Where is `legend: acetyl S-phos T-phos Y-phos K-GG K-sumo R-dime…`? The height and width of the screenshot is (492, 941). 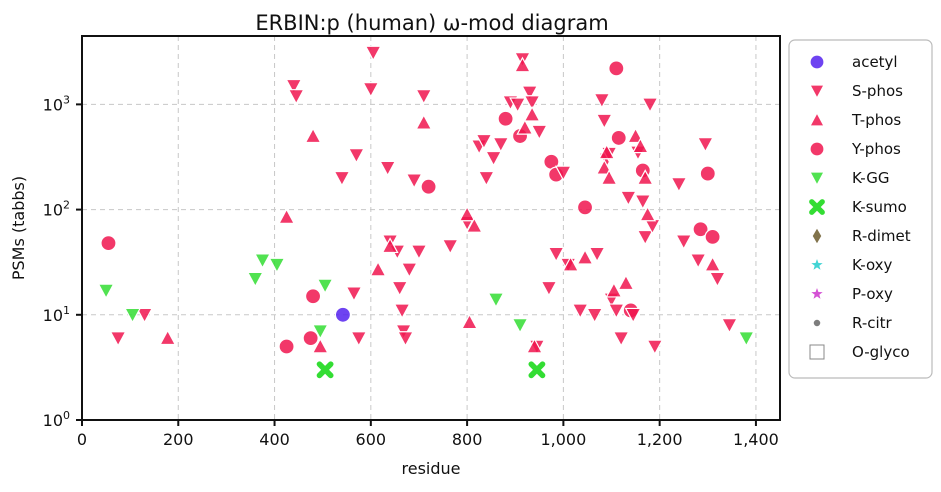
legend: acetyl S-phos T-phos Y-phos K-GG K-sumo R-dime… is located at coordinates (860, 209).